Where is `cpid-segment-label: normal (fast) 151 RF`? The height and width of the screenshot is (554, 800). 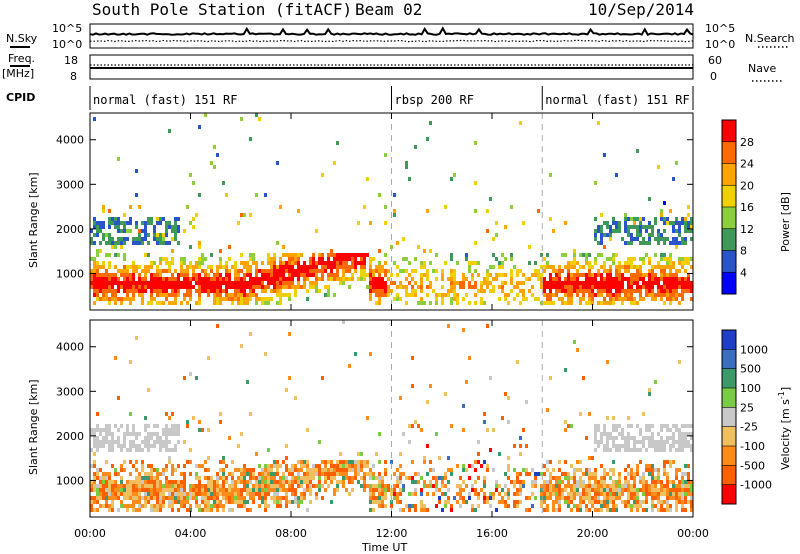 cpid-segment-label: normal (fast) 151 RF is located at coordinates (617, 100).